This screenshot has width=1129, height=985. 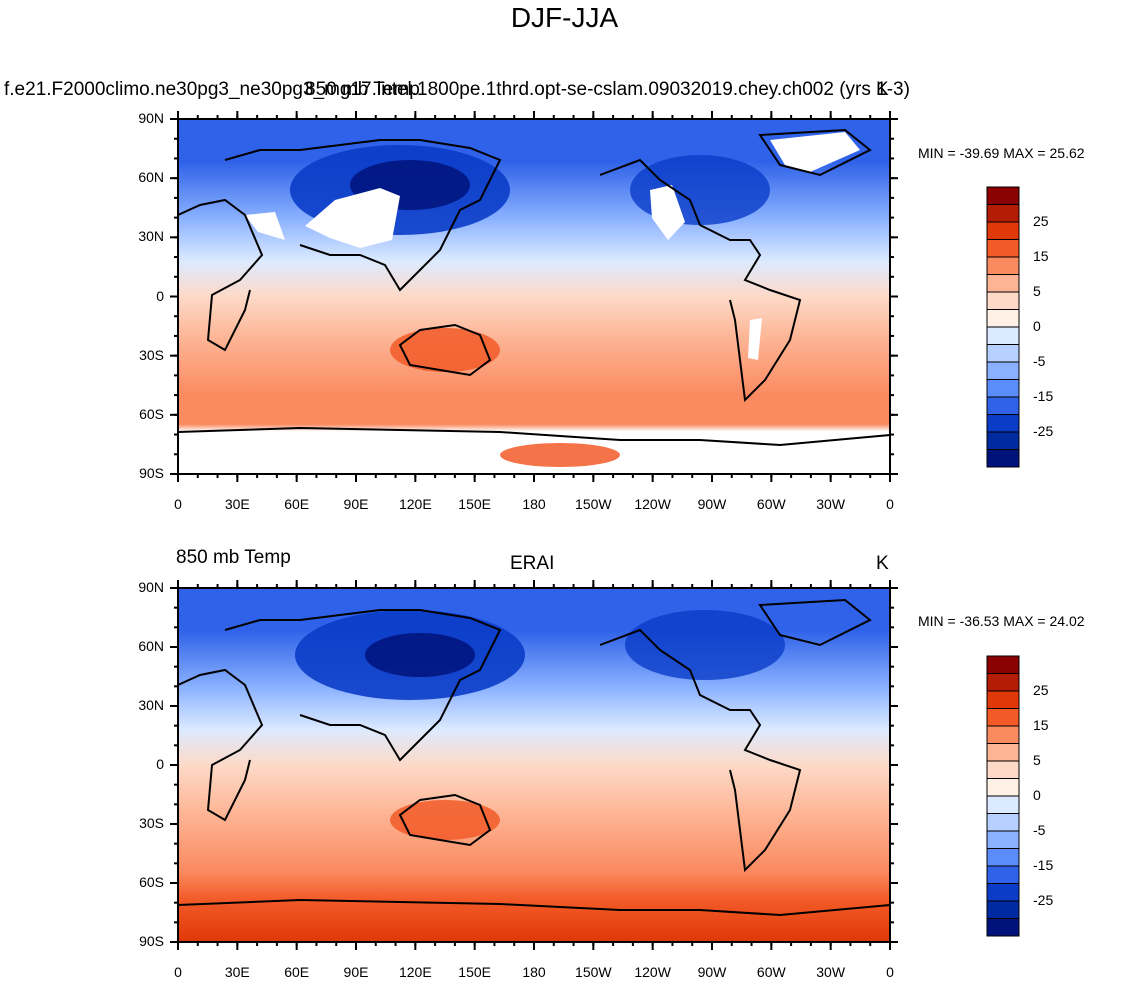 I want to click on bottom-canada-cold, so click(x=705, y=645).